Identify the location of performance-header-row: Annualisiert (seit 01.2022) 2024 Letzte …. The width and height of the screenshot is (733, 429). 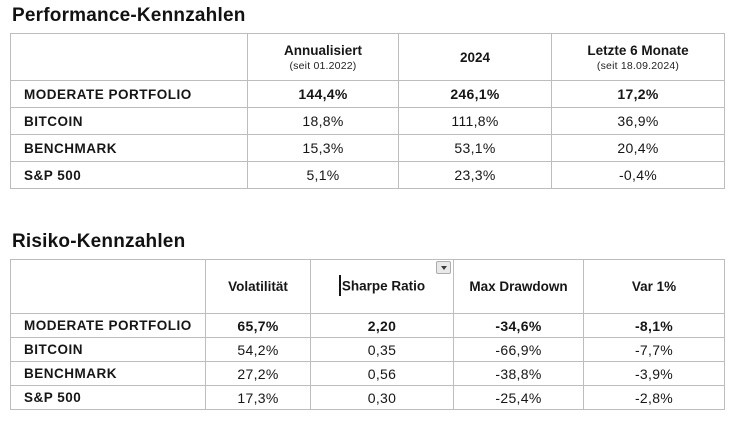
(367, 57).